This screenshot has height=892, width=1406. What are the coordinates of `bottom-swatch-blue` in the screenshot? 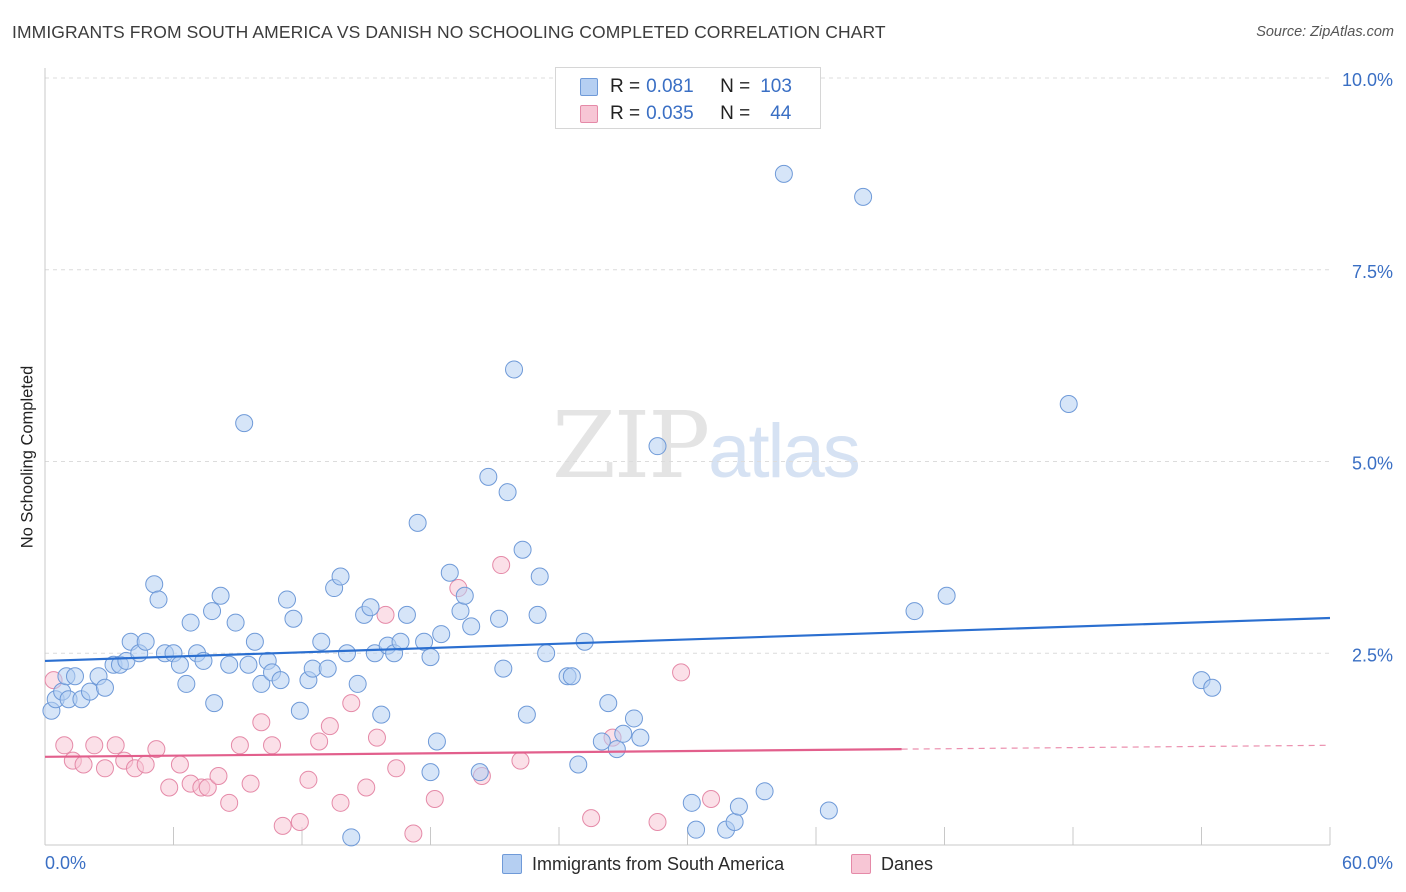 It's located at (512, 864).